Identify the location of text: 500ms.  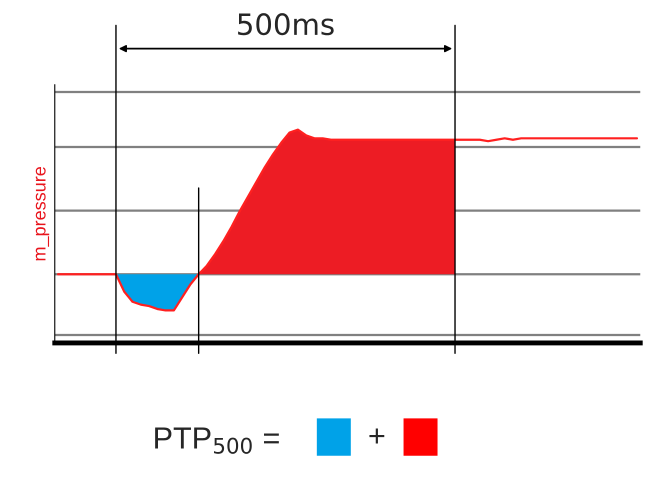
(286, 24).